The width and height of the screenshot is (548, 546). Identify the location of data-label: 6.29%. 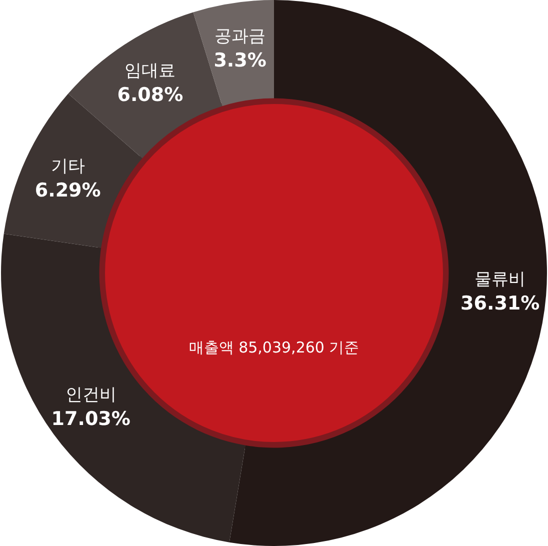
(67, 190).